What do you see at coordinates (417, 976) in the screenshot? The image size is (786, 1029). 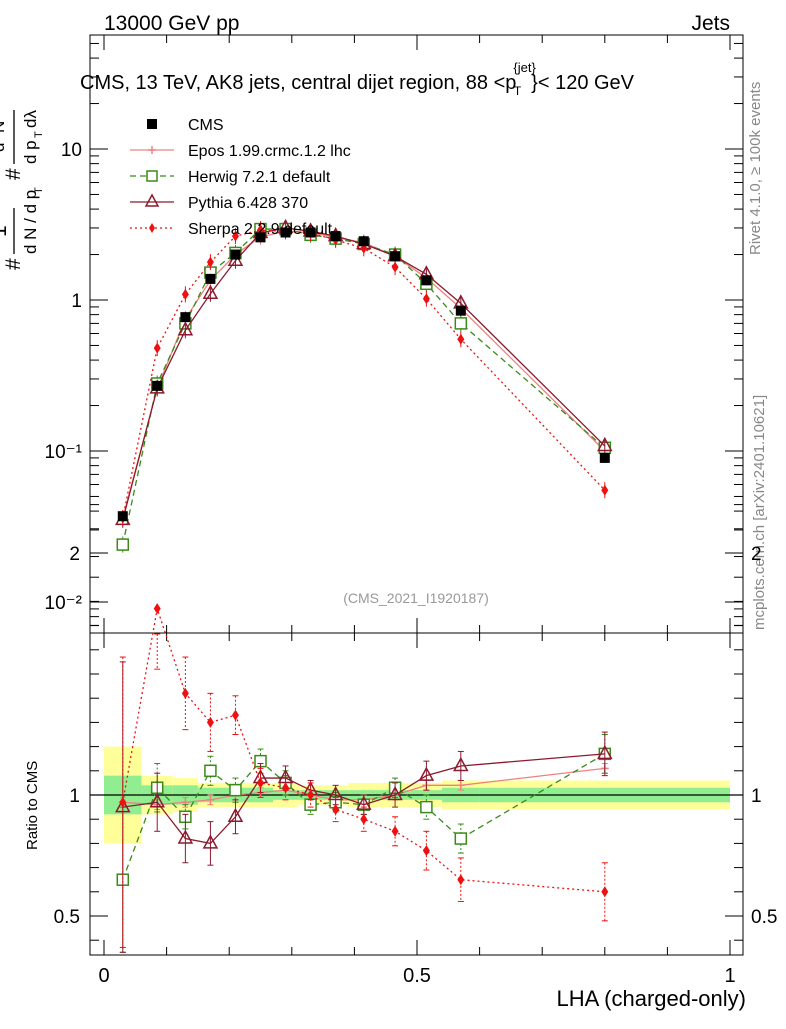 I see `x-tick-label: 0.5` at bounding box center [417, 976].